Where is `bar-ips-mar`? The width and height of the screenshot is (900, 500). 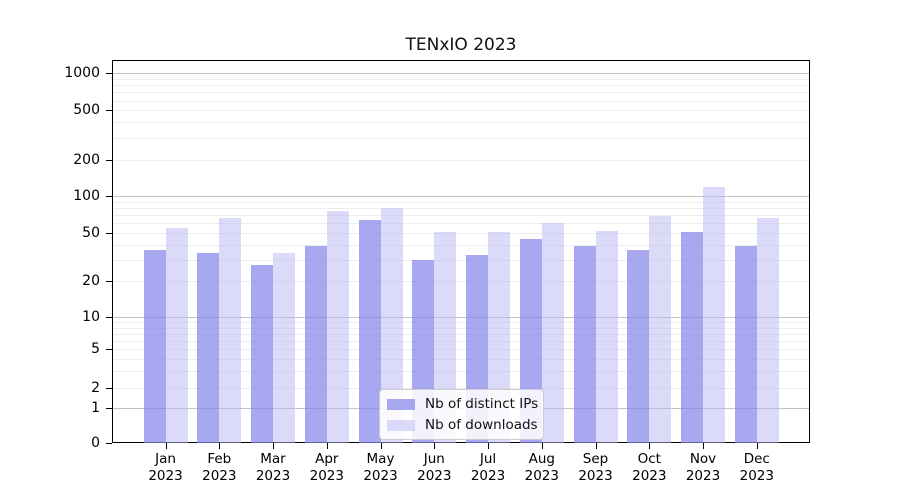
bar-ips-mar is located at coordinates (262, 354).